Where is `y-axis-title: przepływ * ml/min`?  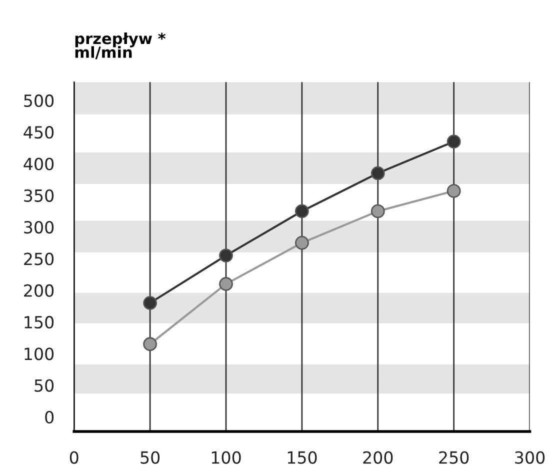
y-axis-title: przepływ * ml/min is located at coordinates (120, 46).